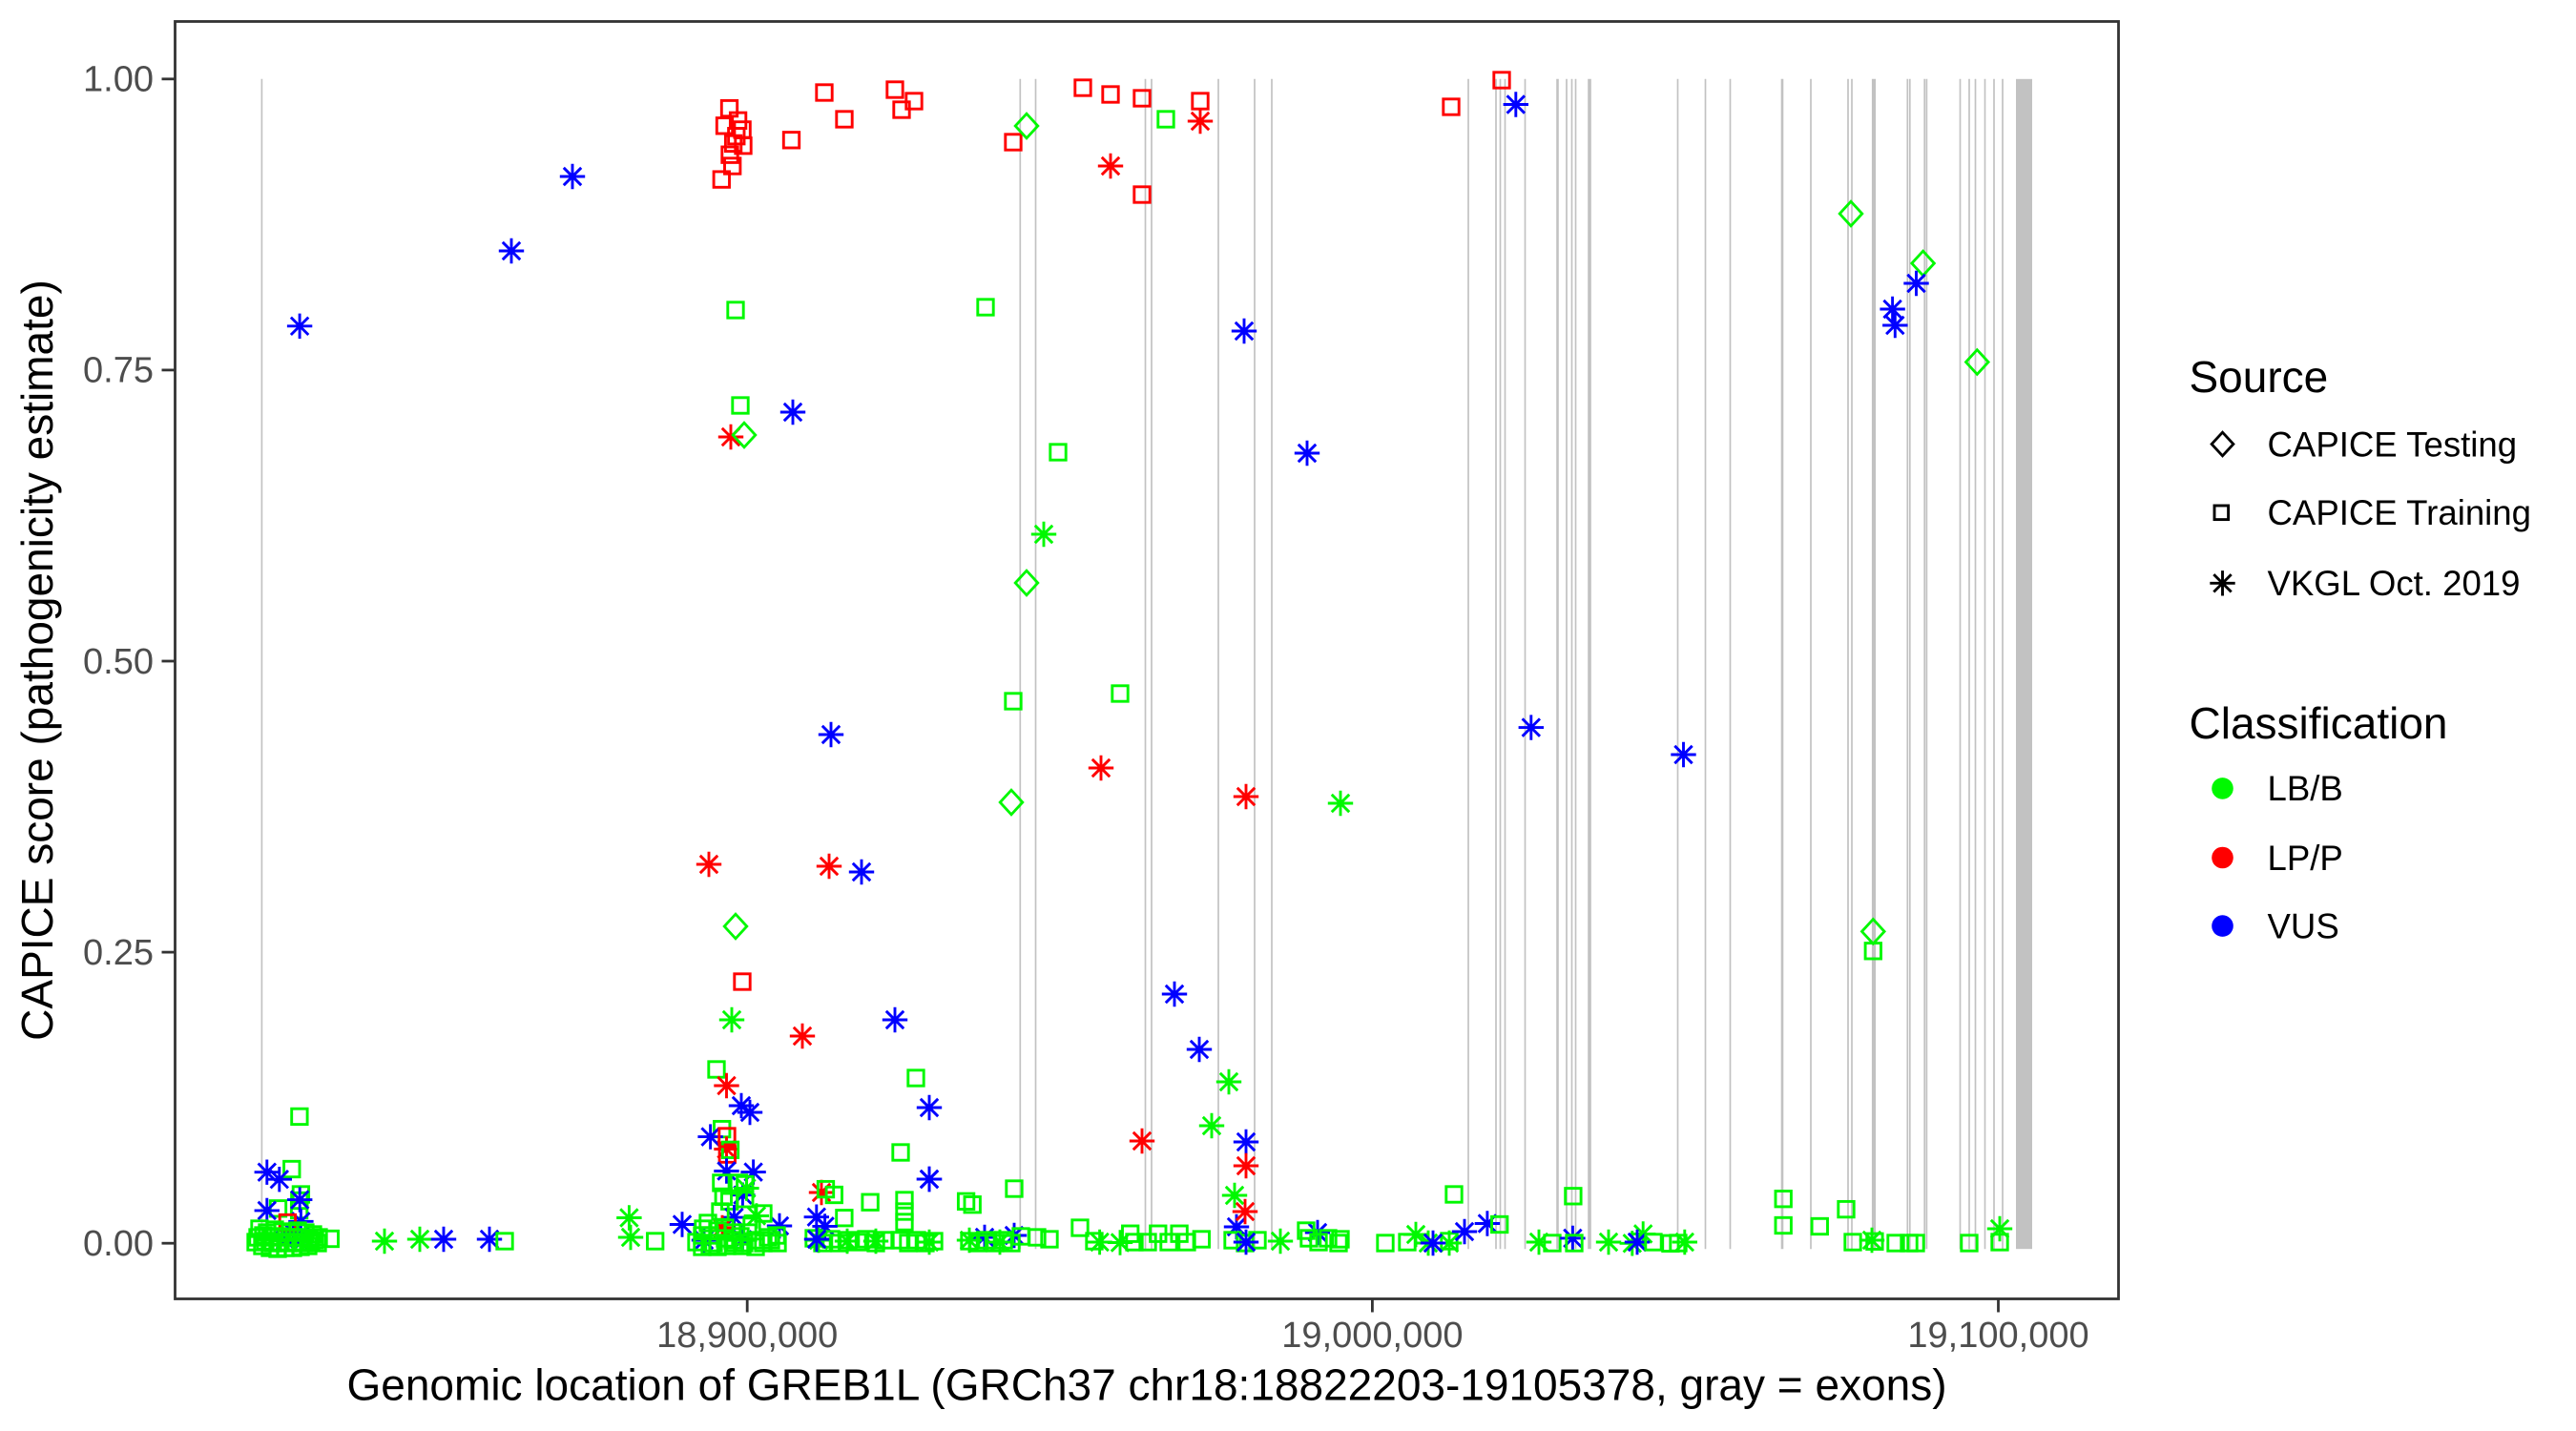  What do you see at coordinates (2399, 513) in the screenshot?
I see `svg-text: CAPICE Training` at bounding box center [2399, 513].